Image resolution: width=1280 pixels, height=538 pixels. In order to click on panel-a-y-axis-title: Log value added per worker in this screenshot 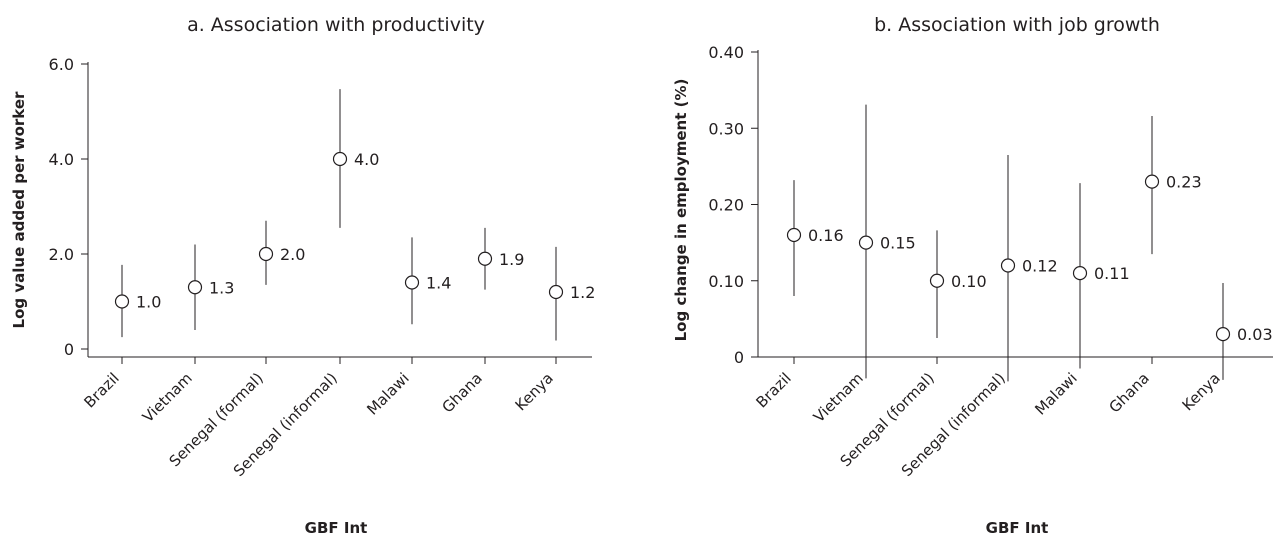, I will do `click(19, 210)`.